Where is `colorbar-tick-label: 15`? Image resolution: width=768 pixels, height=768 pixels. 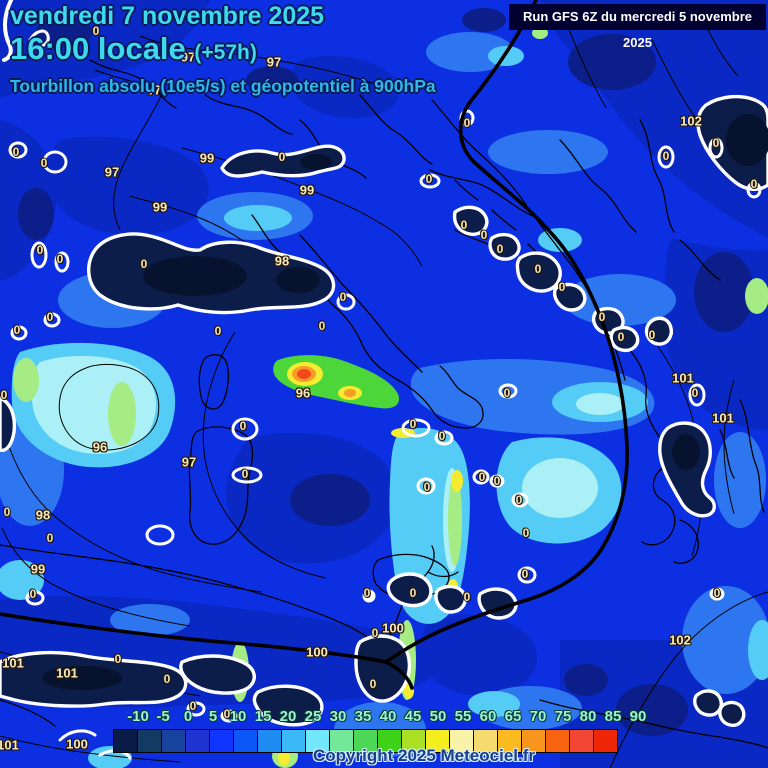
colorbar-tick-label: 15 is located at coordinates (263, 716).